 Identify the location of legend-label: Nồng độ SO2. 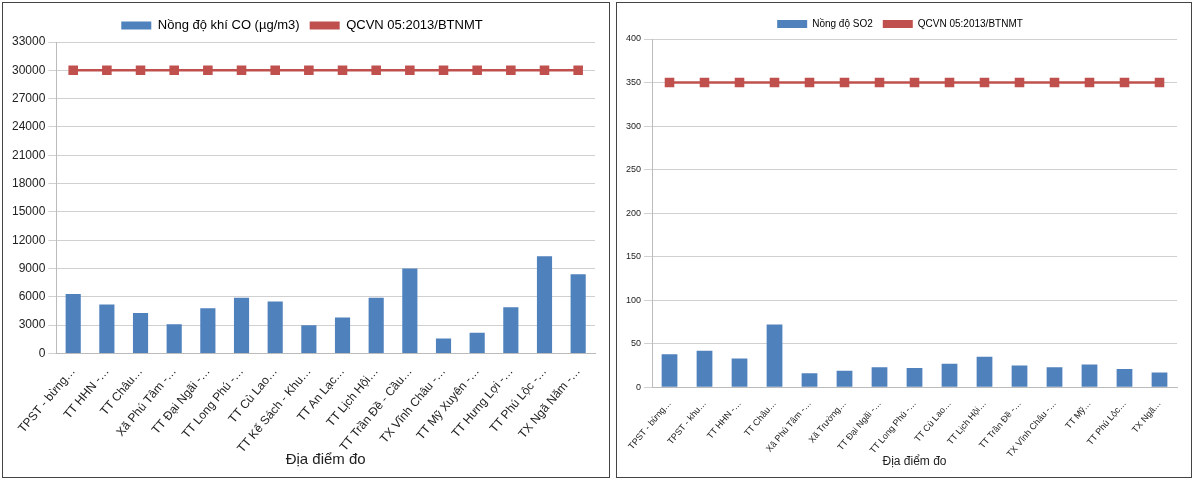
(843, 23).